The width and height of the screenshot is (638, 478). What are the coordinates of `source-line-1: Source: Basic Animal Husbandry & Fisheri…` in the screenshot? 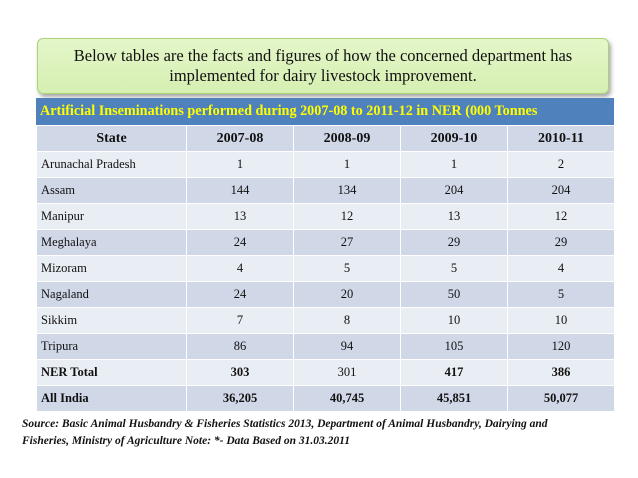 It's located at (285, 424).